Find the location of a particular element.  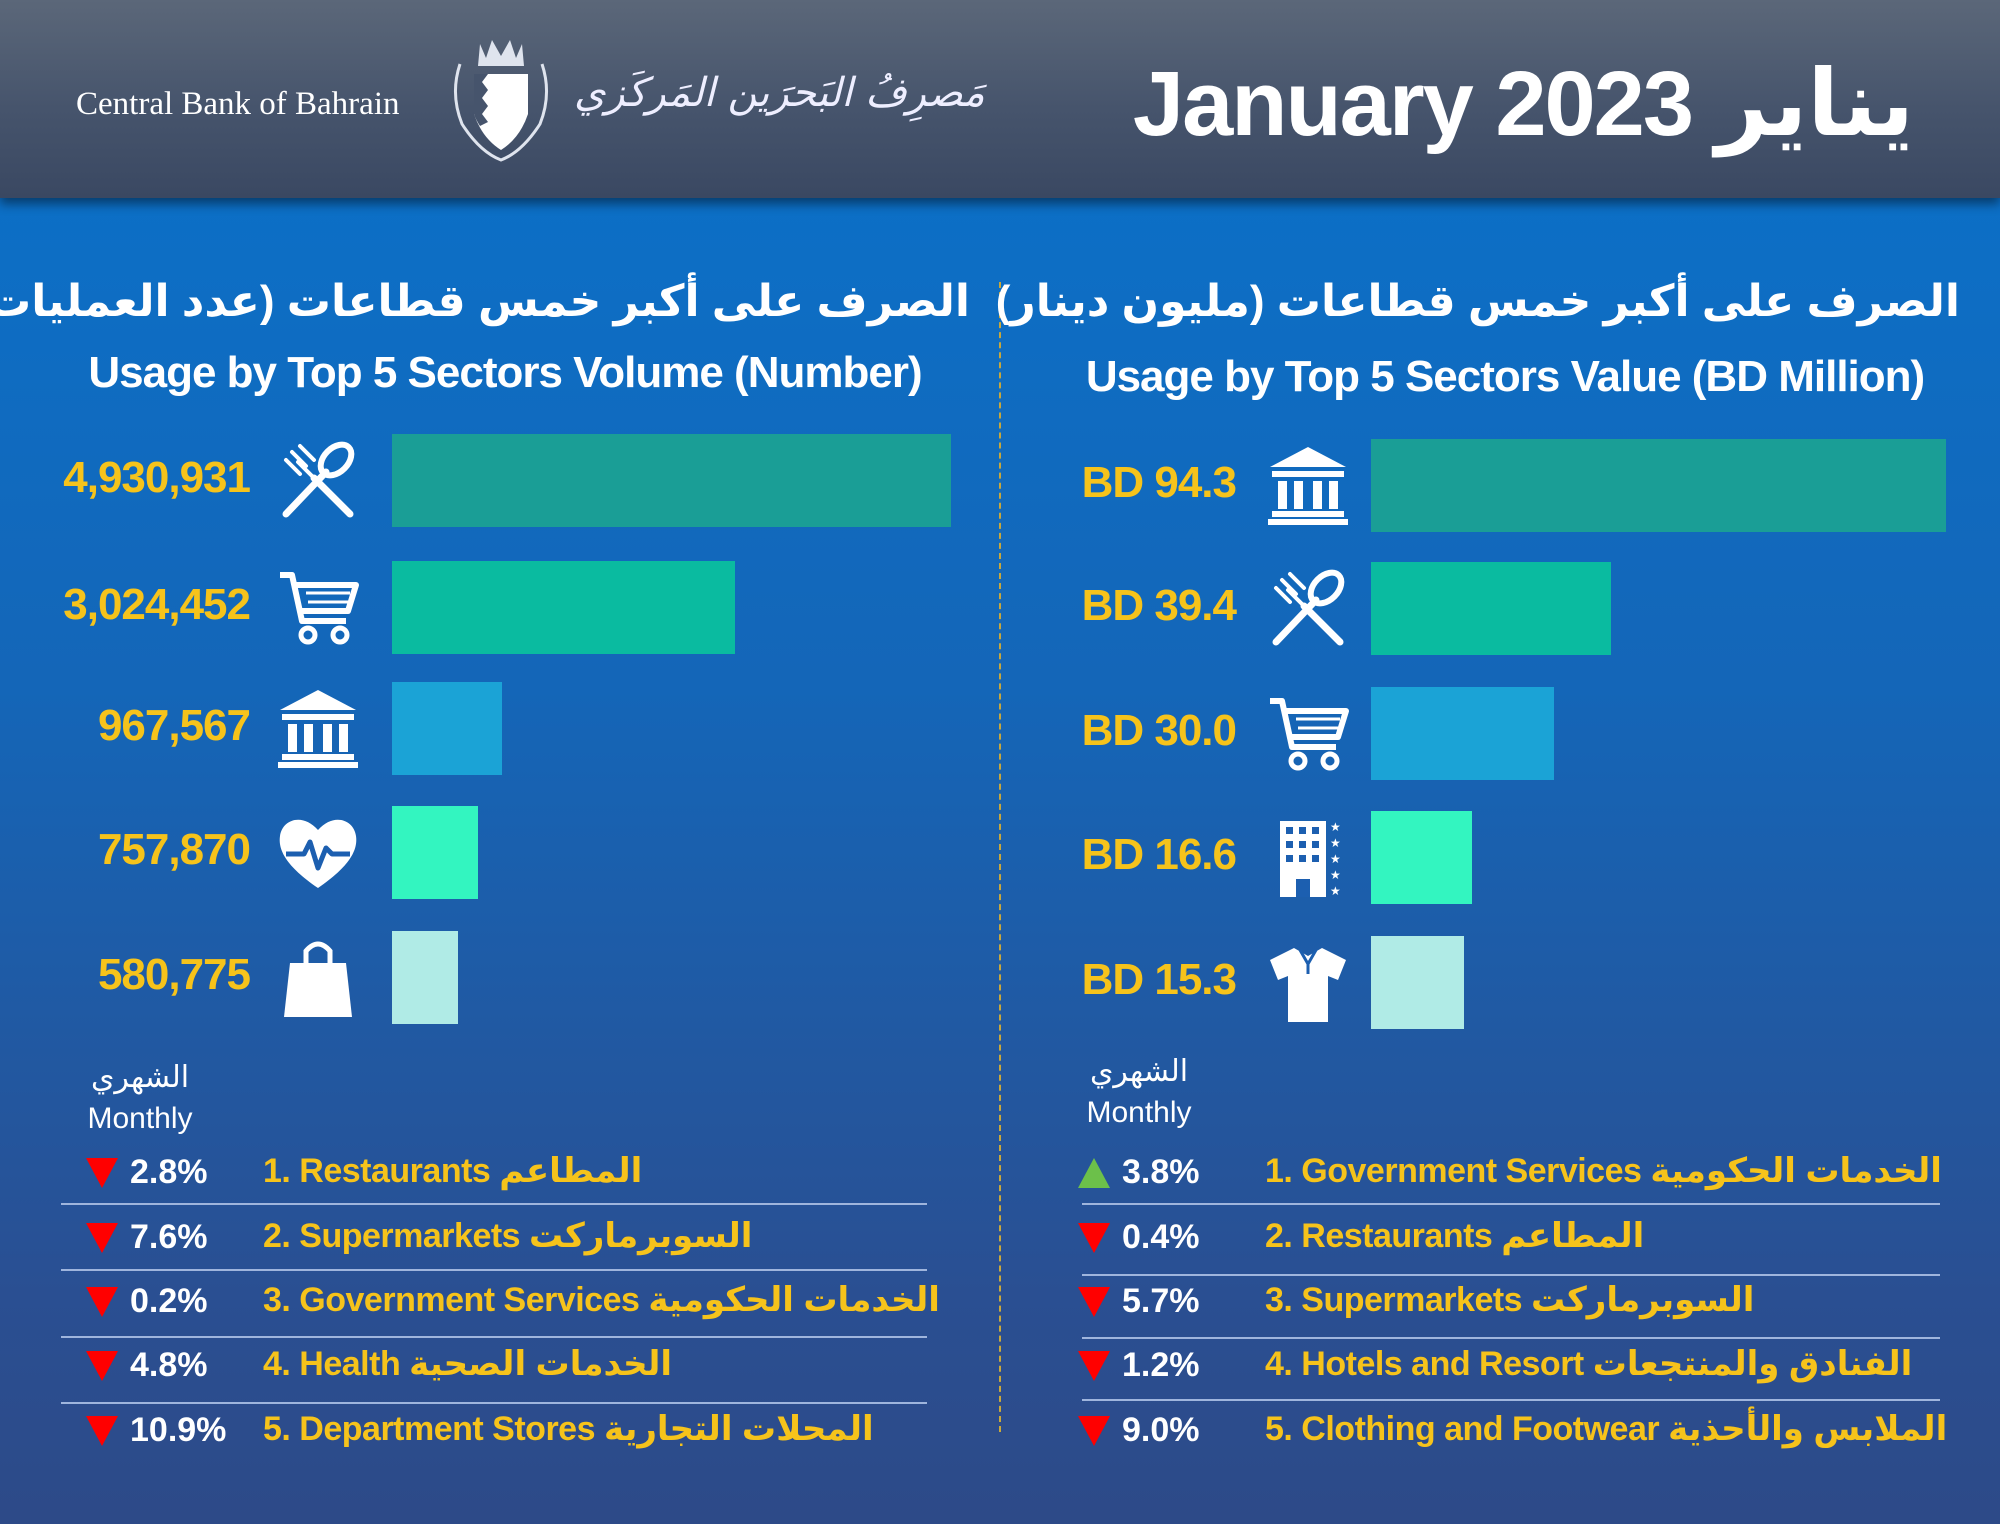

monthly-change: 10.9% is located at coordinates (178, 1430).